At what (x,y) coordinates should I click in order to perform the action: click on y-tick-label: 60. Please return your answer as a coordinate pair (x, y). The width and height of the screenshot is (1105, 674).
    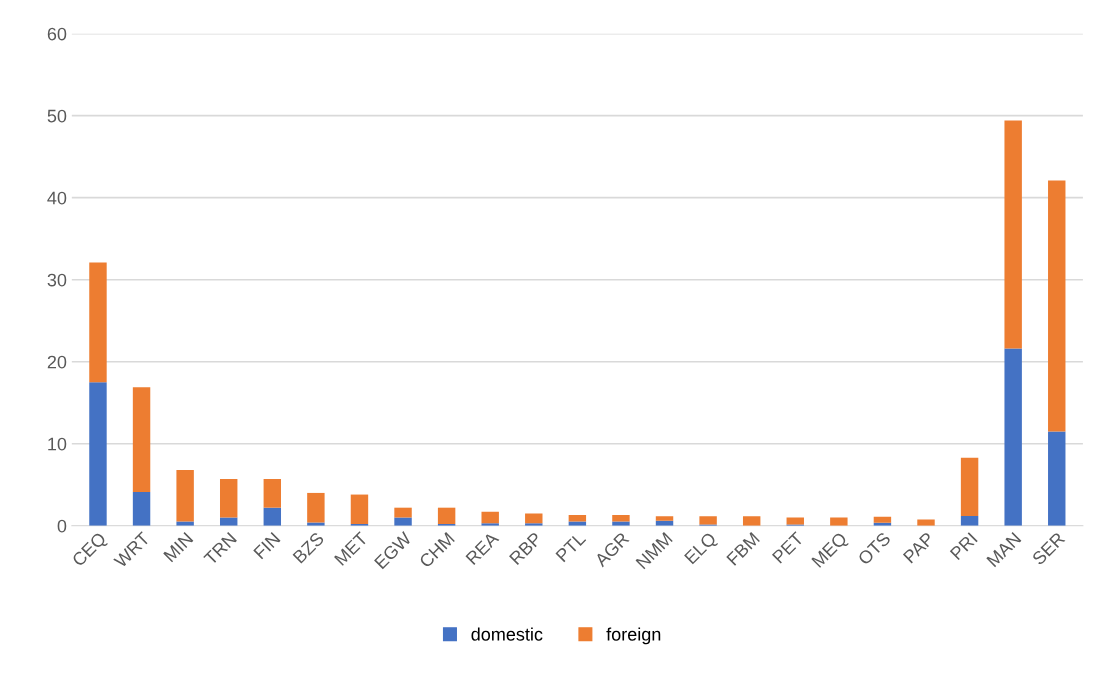
    Looking at the image, I should click on (57, 34).